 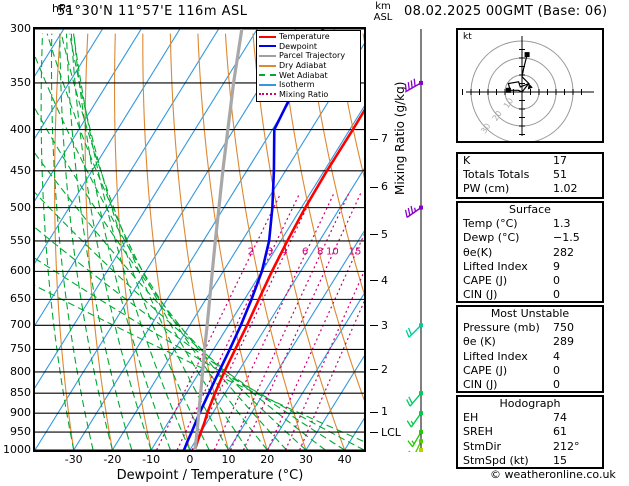 What do you see at coordinates (530, 295) in the screenshot?
I see `data-row: CIN (J) 0` at bounding box center [530, 295].